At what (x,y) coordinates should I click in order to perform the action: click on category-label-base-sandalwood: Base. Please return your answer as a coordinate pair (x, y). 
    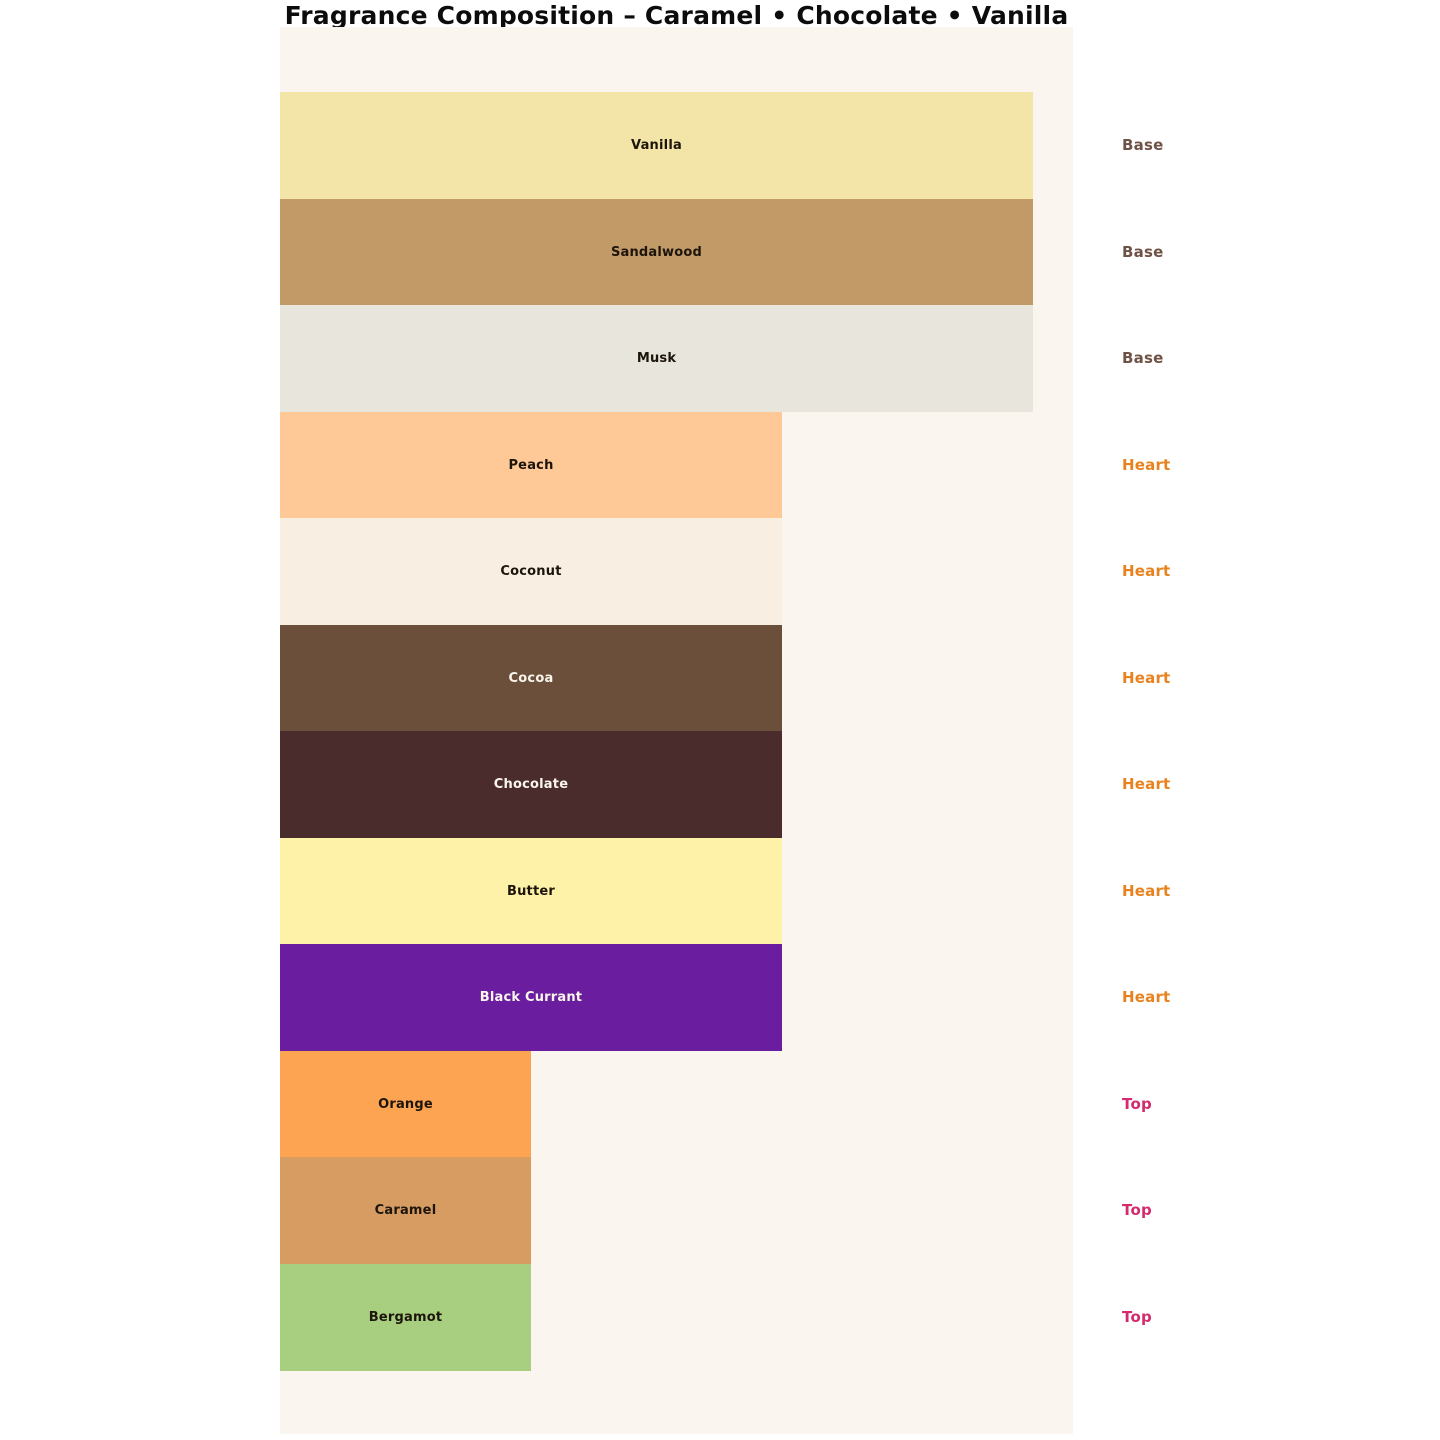
    Looking at the image, I should click on (1143, 251).